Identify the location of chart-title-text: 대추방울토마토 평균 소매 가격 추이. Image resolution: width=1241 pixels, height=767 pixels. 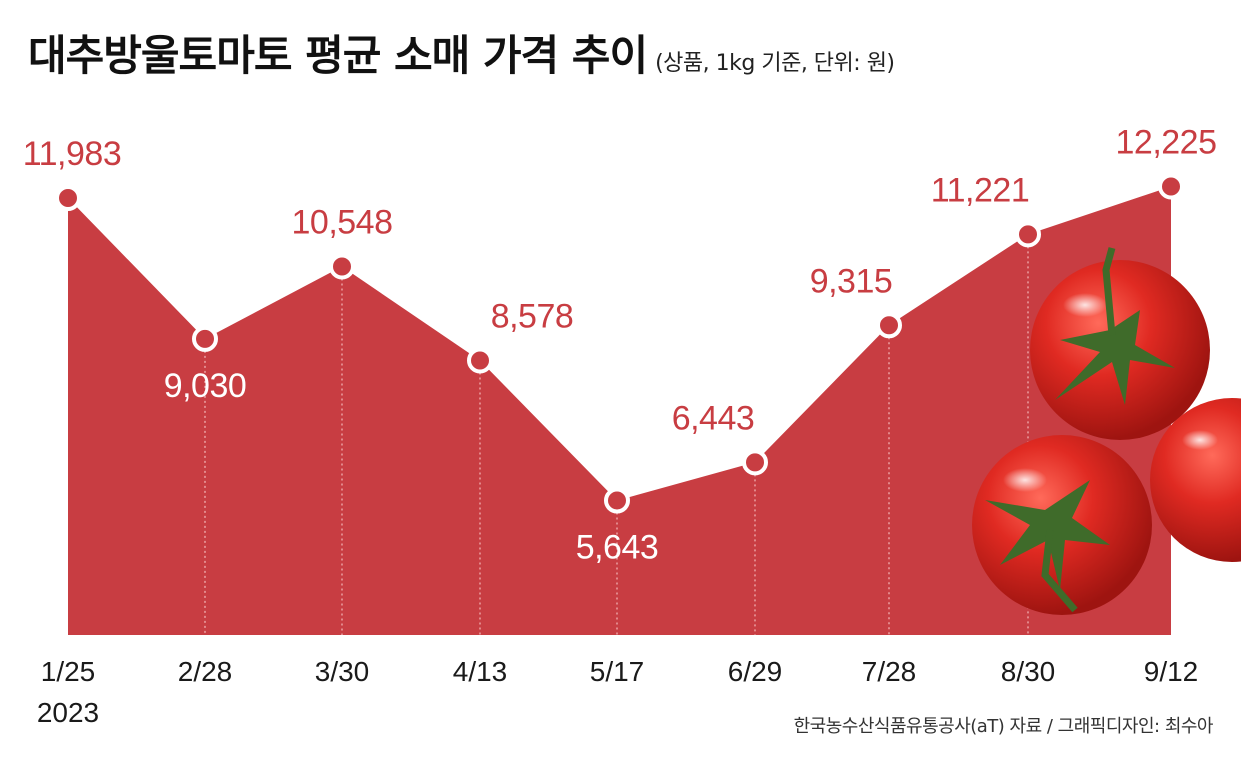
(338, 55).